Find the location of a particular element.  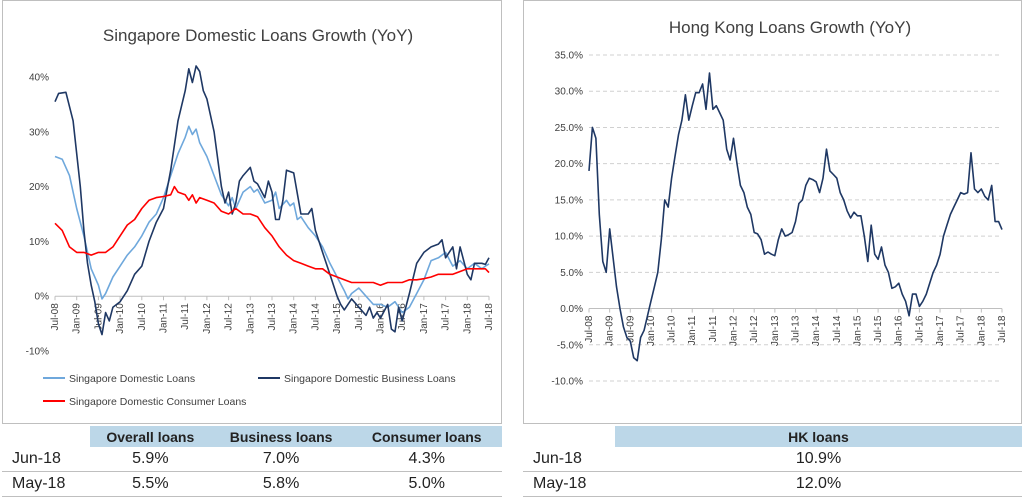

table-row: May-18 12.0% is located at coordinates (772, 484).